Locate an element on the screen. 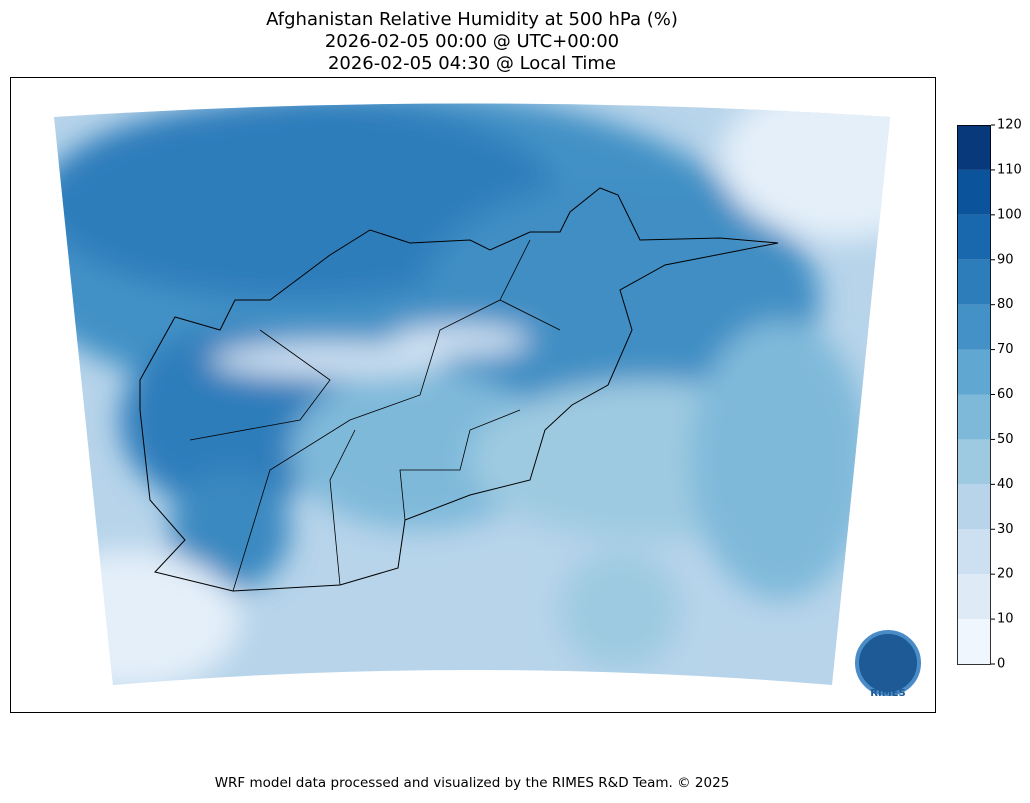 Image resolution: width=1030 pixels, height=803 pixels. colorbar: 0 10 20 30 40 50 60 70 80 90 100 110 120 is located at coordinates (989, 395).